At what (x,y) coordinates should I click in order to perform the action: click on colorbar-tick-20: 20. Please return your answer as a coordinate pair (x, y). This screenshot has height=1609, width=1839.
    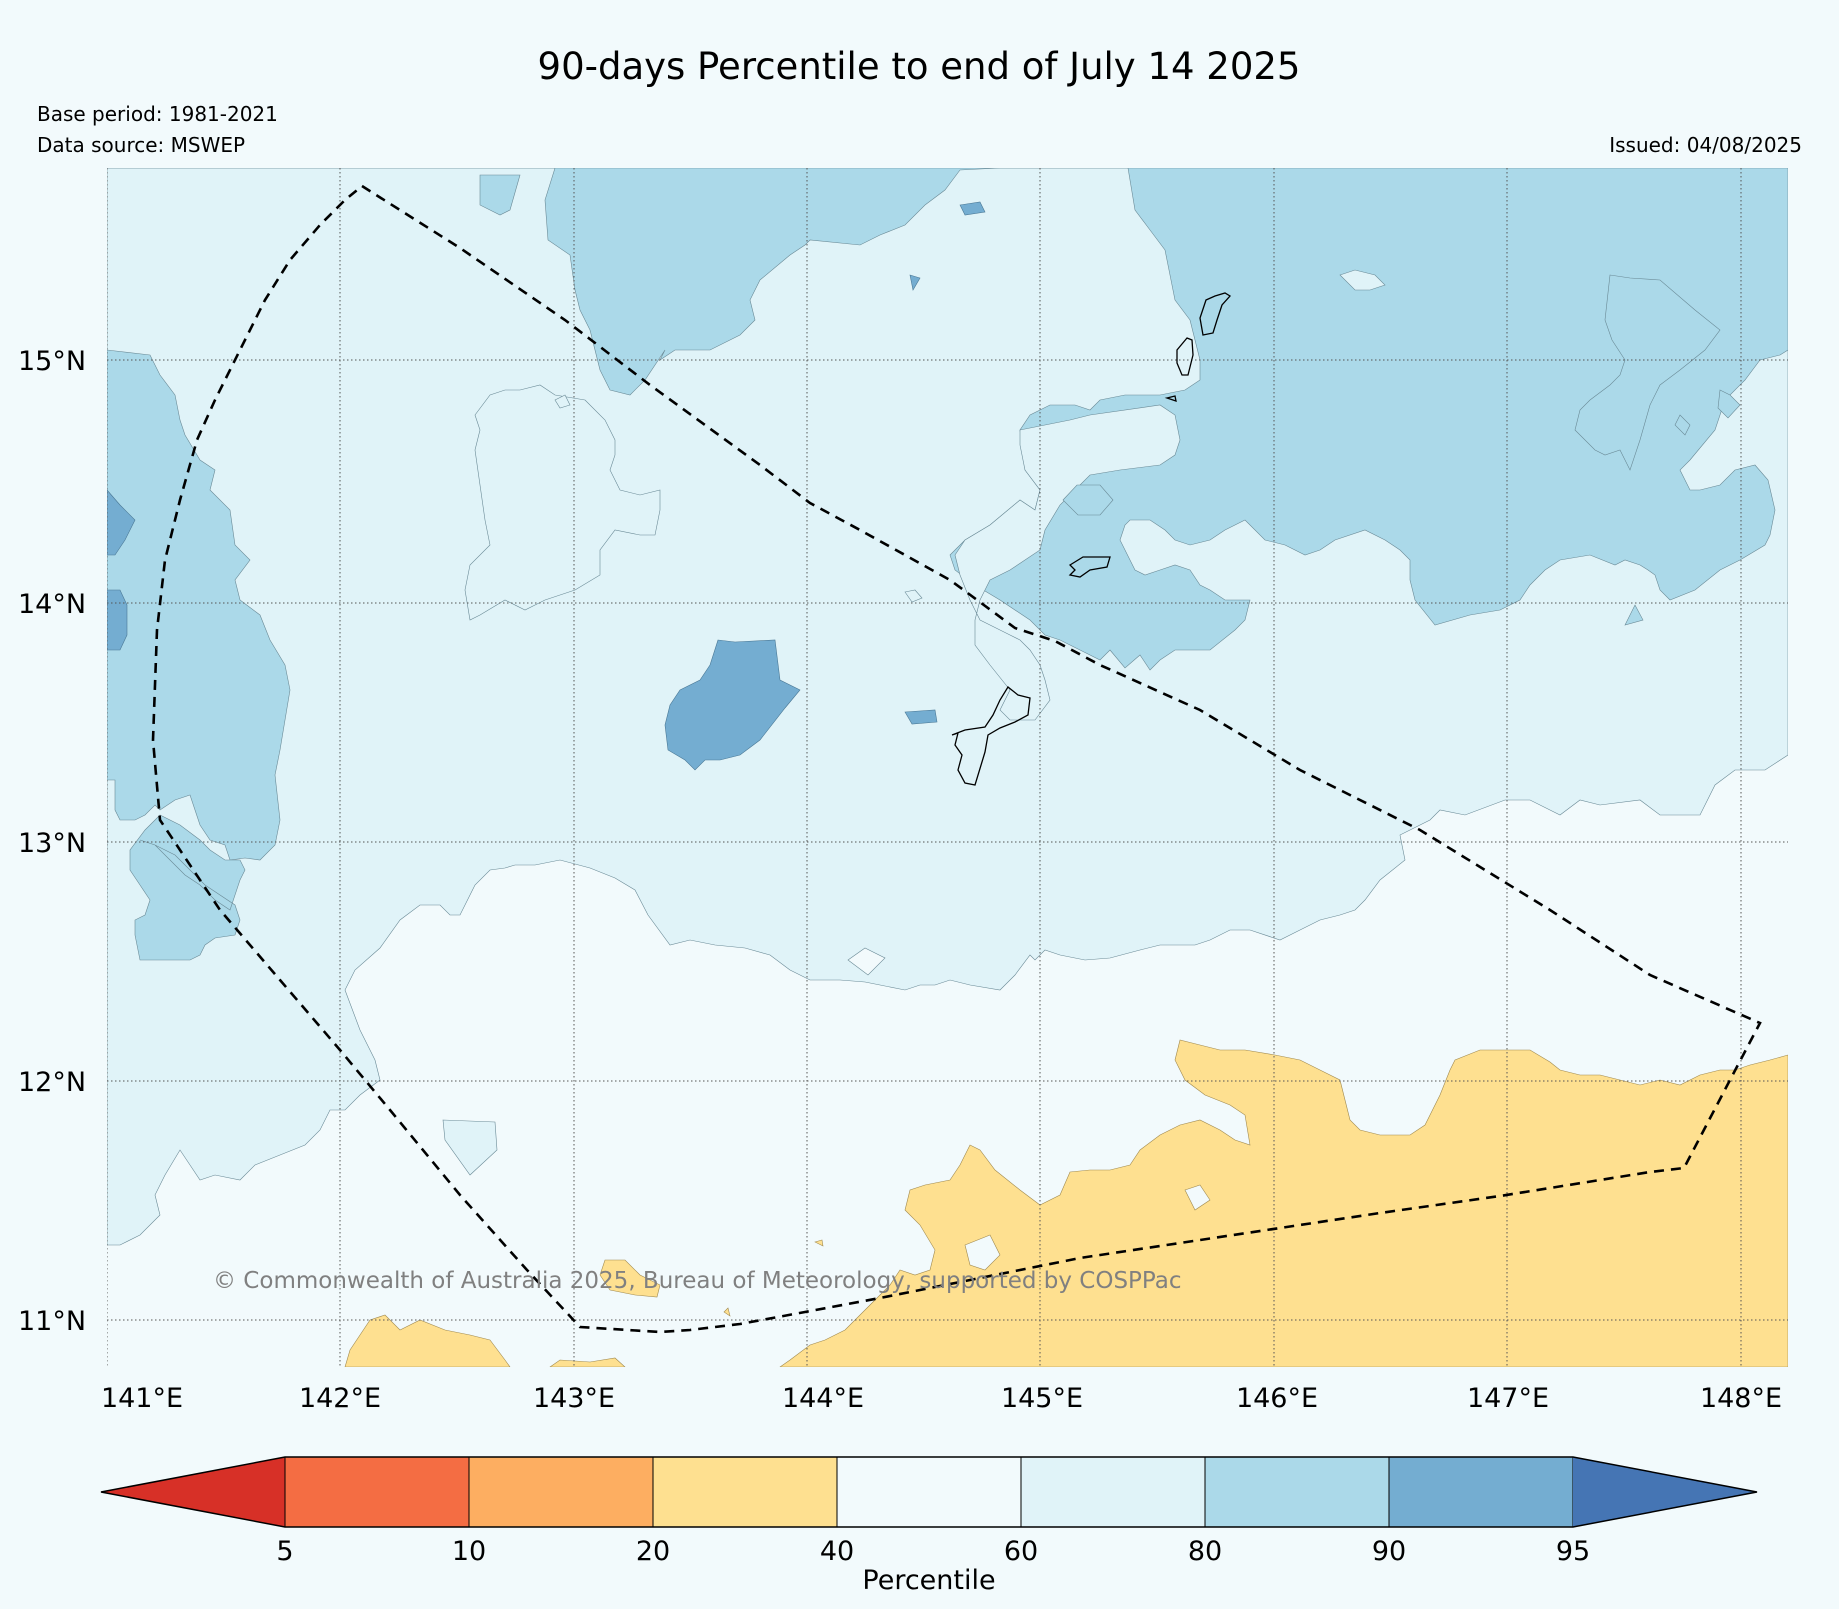
    Looking at the image, I should click on (653, 1551).